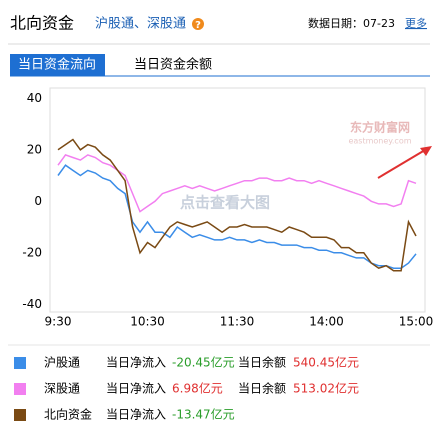  What do you see at coordinates (351, 23) in the screenshot?
I see `date: 数据日期：07-23` at bounding box center [351, 23].